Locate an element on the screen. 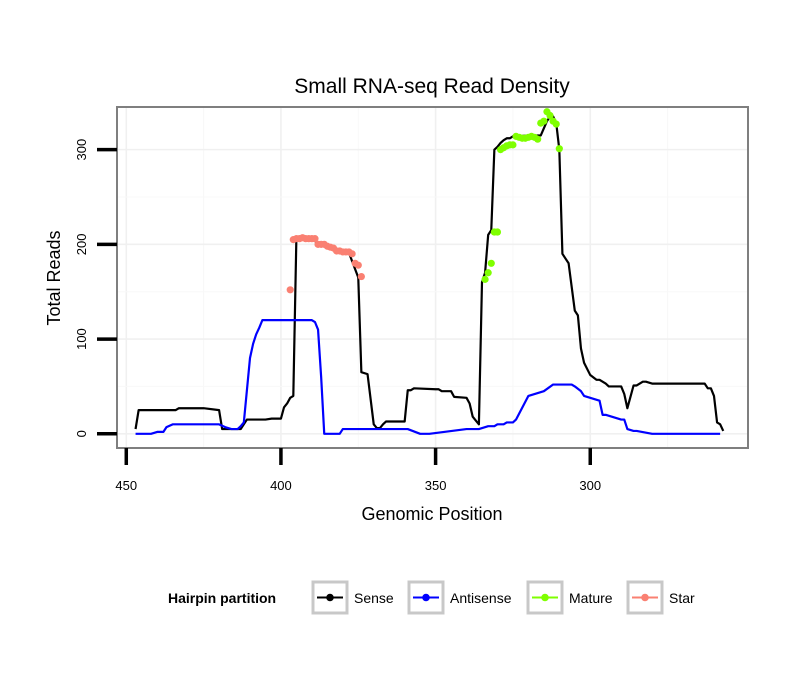  y-tick-label: 200 is located at coordinates (81, 244).